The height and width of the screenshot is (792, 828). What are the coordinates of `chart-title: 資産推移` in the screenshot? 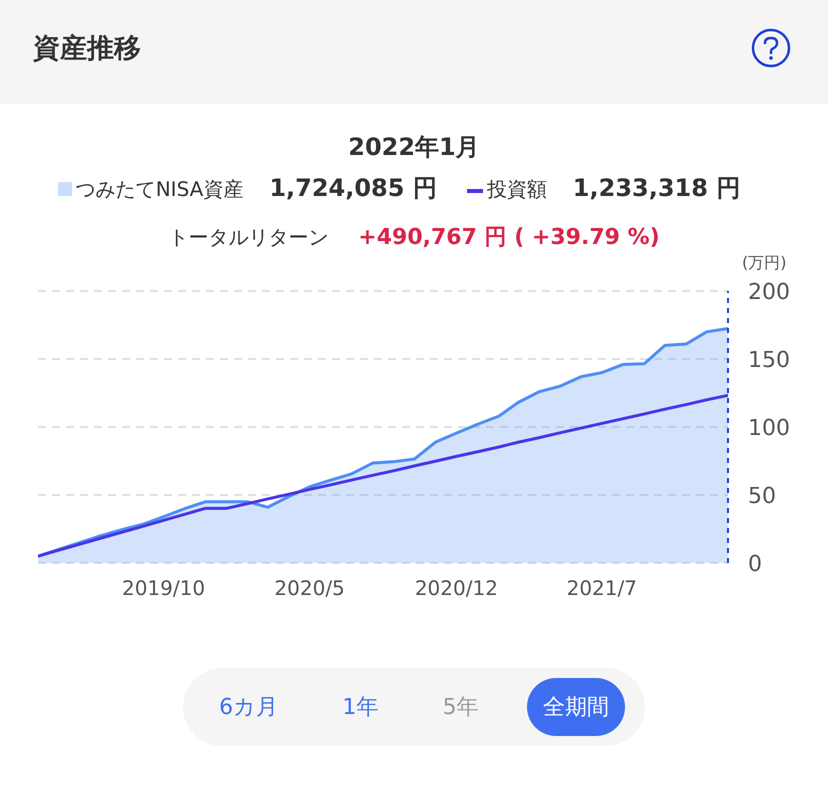 It's located at (87, 49).